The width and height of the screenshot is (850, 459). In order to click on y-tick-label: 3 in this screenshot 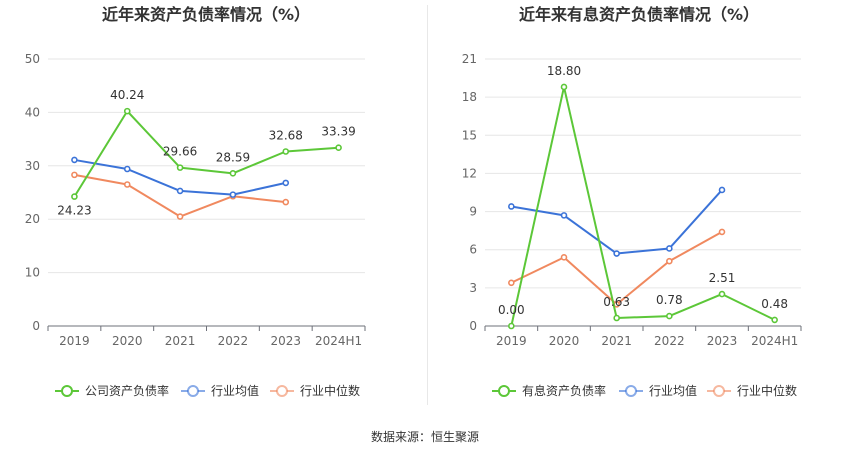, I will do `click(473, 288)`.